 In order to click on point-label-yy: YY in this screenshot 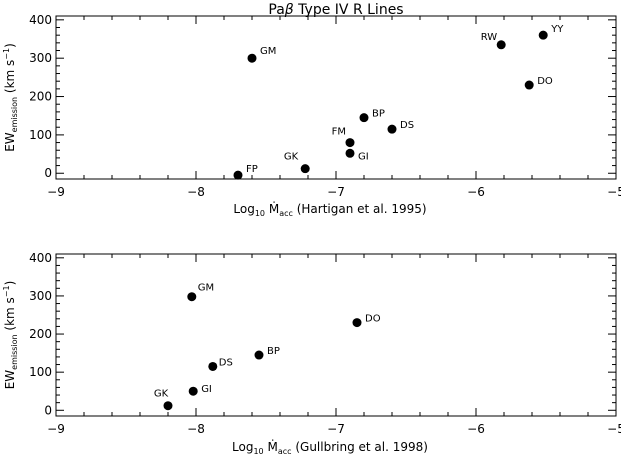, I will do `click(557, 29)`.